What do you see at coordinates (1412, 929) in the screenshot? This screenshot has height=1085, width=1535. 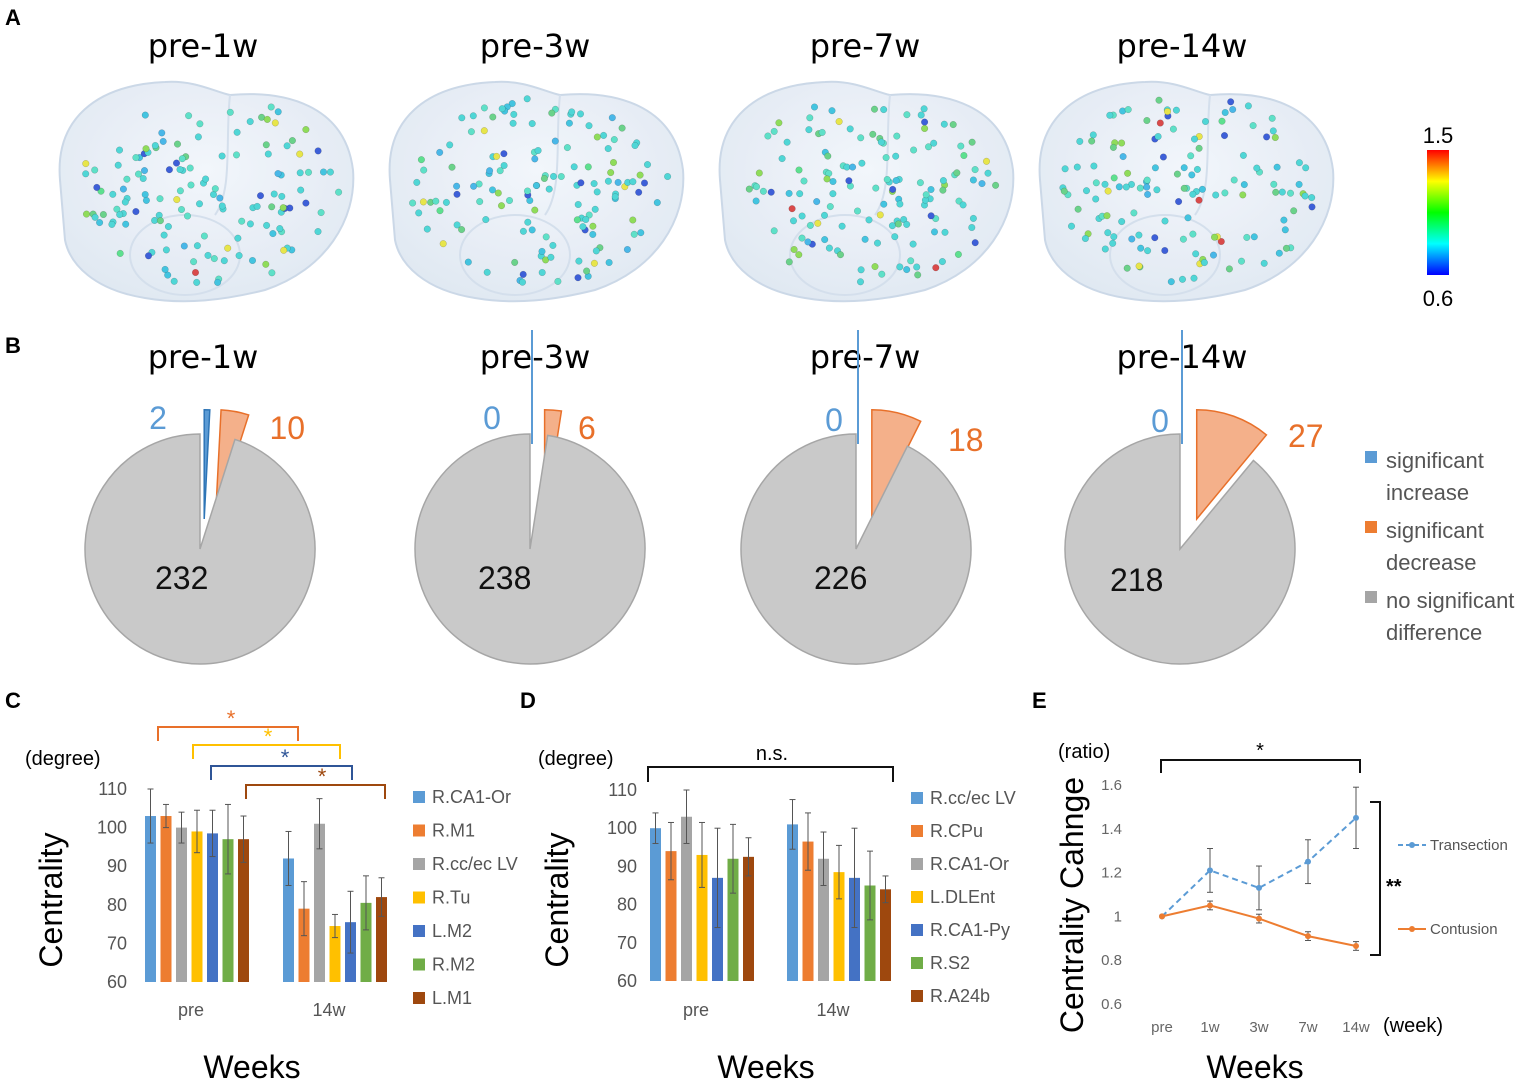 I see `legend-marker` at bounding box center [1412, 929].